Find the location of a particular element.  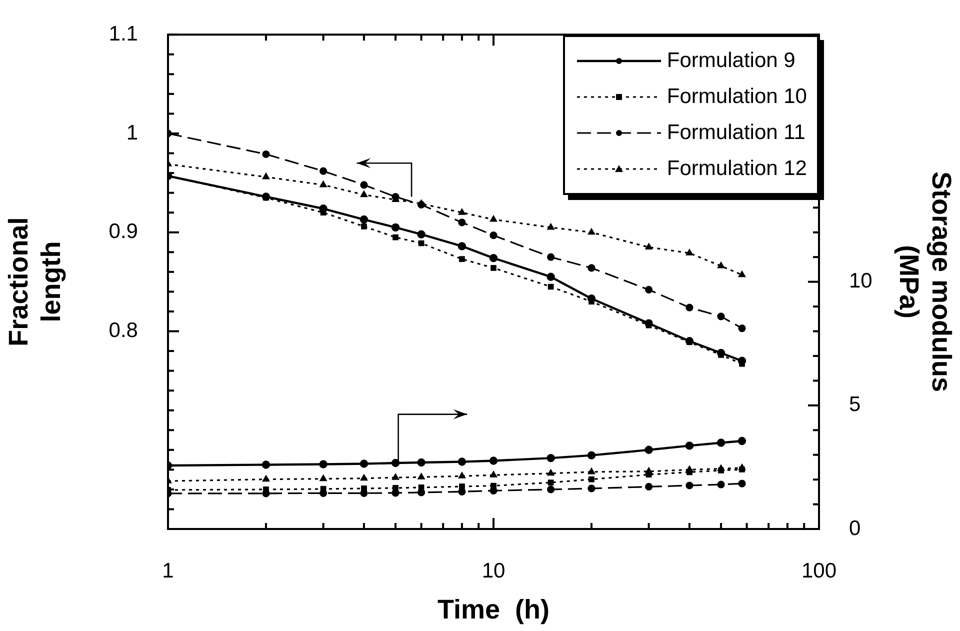

y2-tick-label: 0 is located at coordinates (855, 528).